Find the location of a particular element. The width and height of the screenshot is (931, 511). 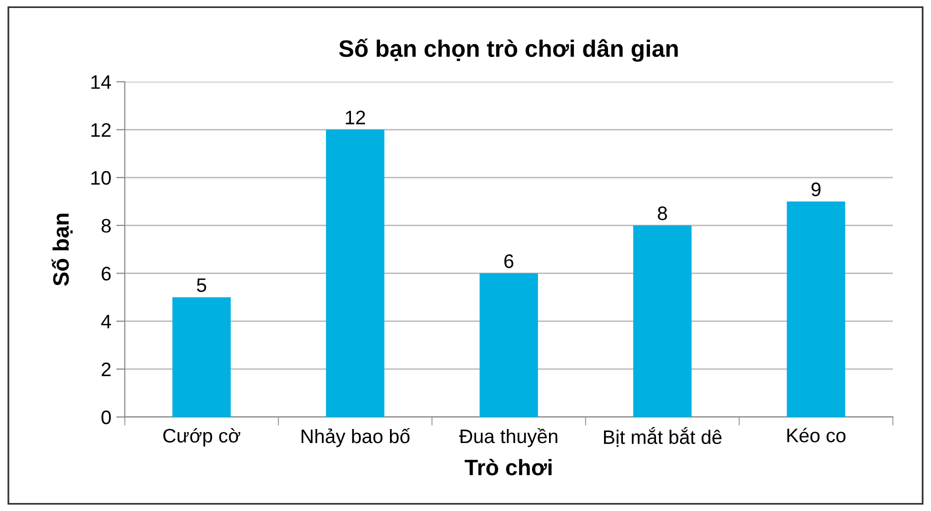

data-label: 8 is located at coordinates (662, 213).